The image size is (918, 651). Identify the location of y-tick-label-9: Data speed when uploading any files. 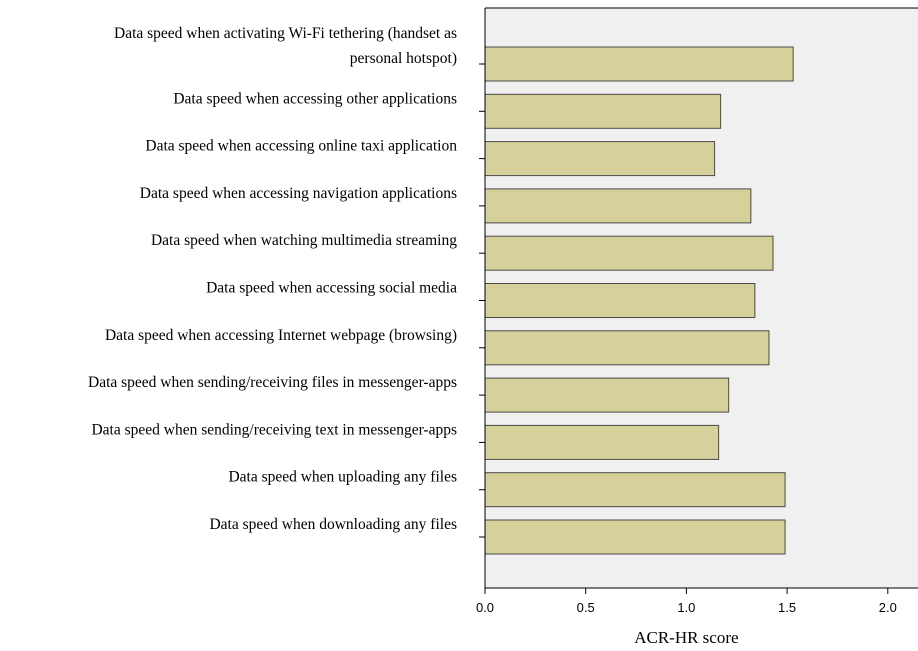
(342, 477).